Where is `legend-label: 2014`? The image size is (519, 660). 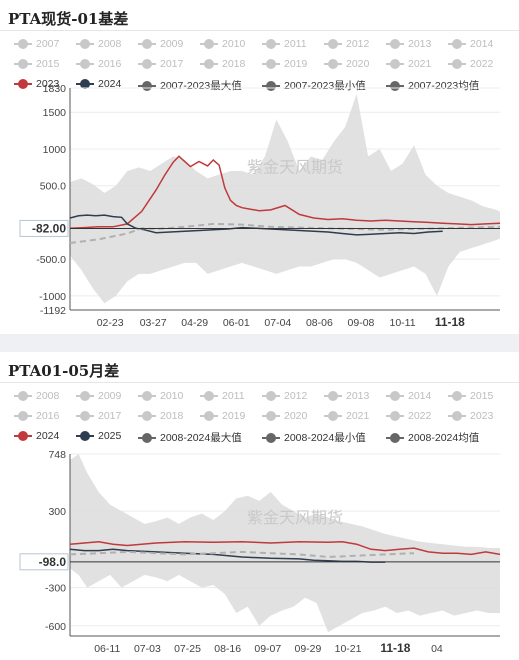 legend-label: 2014 is located at coordinates (482, 44).